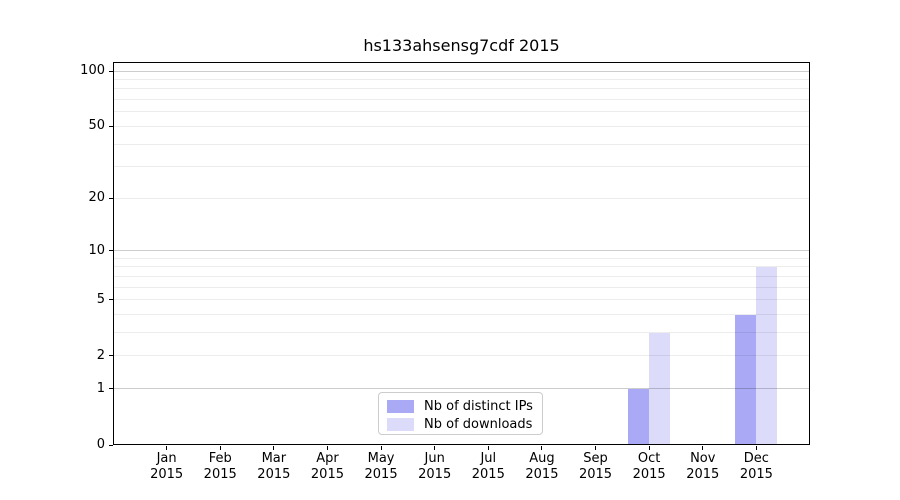 This screenshot has height=500, width=900. Describe the element at coordinates (92, 71) in the screenshot. I see `ytick-label-100: 100` at that location.